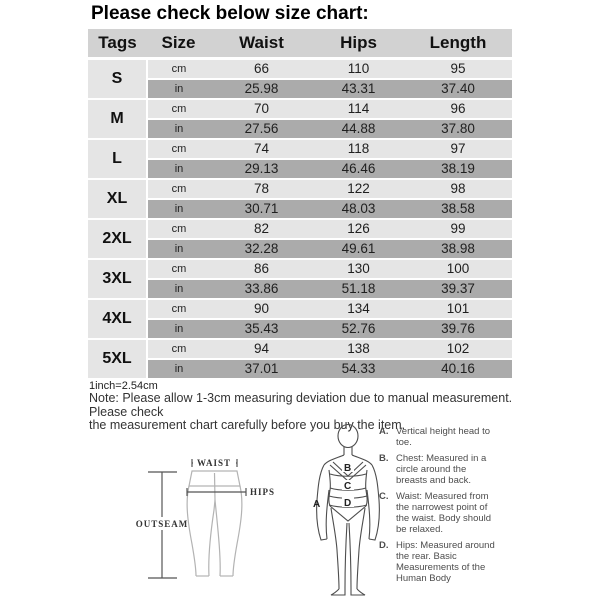 This screenshot has height=600, width=600. I want to click on length-value: 96, so click(458, 109).